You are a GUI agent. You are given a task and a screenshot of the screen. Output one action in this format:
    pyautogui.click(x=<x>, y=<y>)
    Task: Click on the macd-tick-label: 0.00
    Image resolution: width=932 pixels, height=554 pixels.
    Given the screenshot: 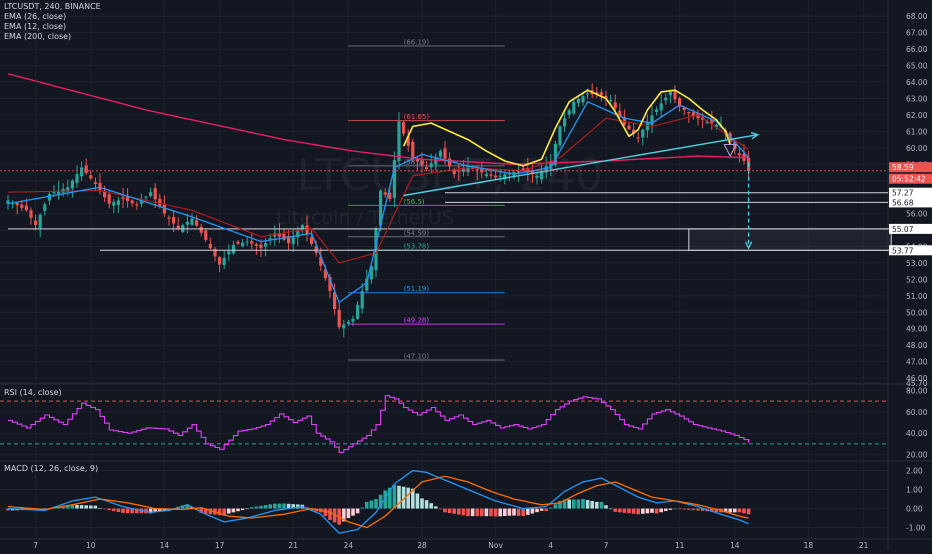 What is the action you would take?
    pyautogui.click(x=914, y=509)
    